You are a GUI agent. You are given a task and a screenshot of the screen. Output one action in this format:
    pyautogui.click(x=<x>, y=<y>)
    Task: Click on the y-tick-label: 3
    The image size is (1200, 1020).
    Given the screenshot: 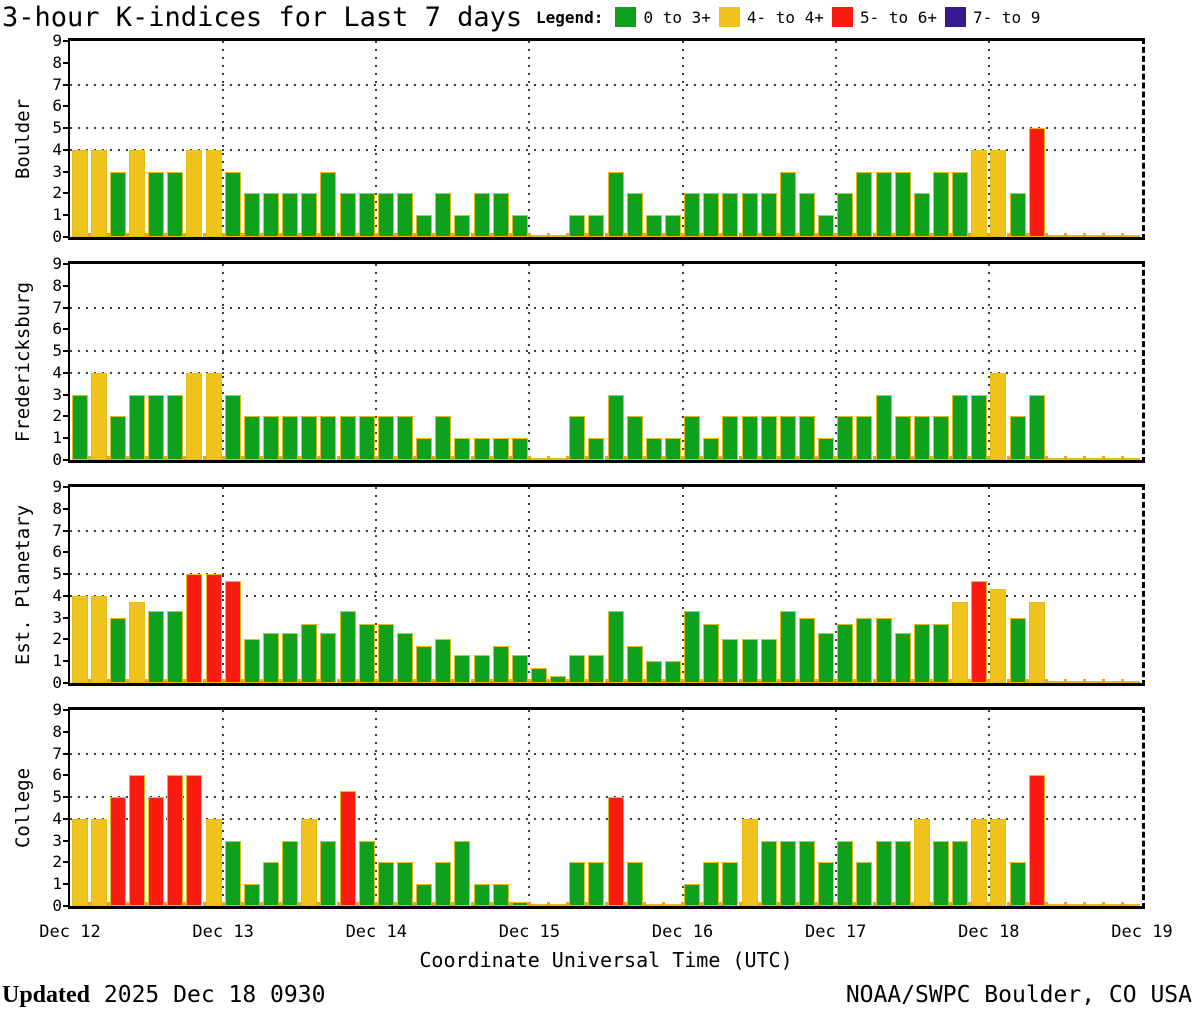 What is the action you would take?
    pyautogui.click(x=57, y=171)
    